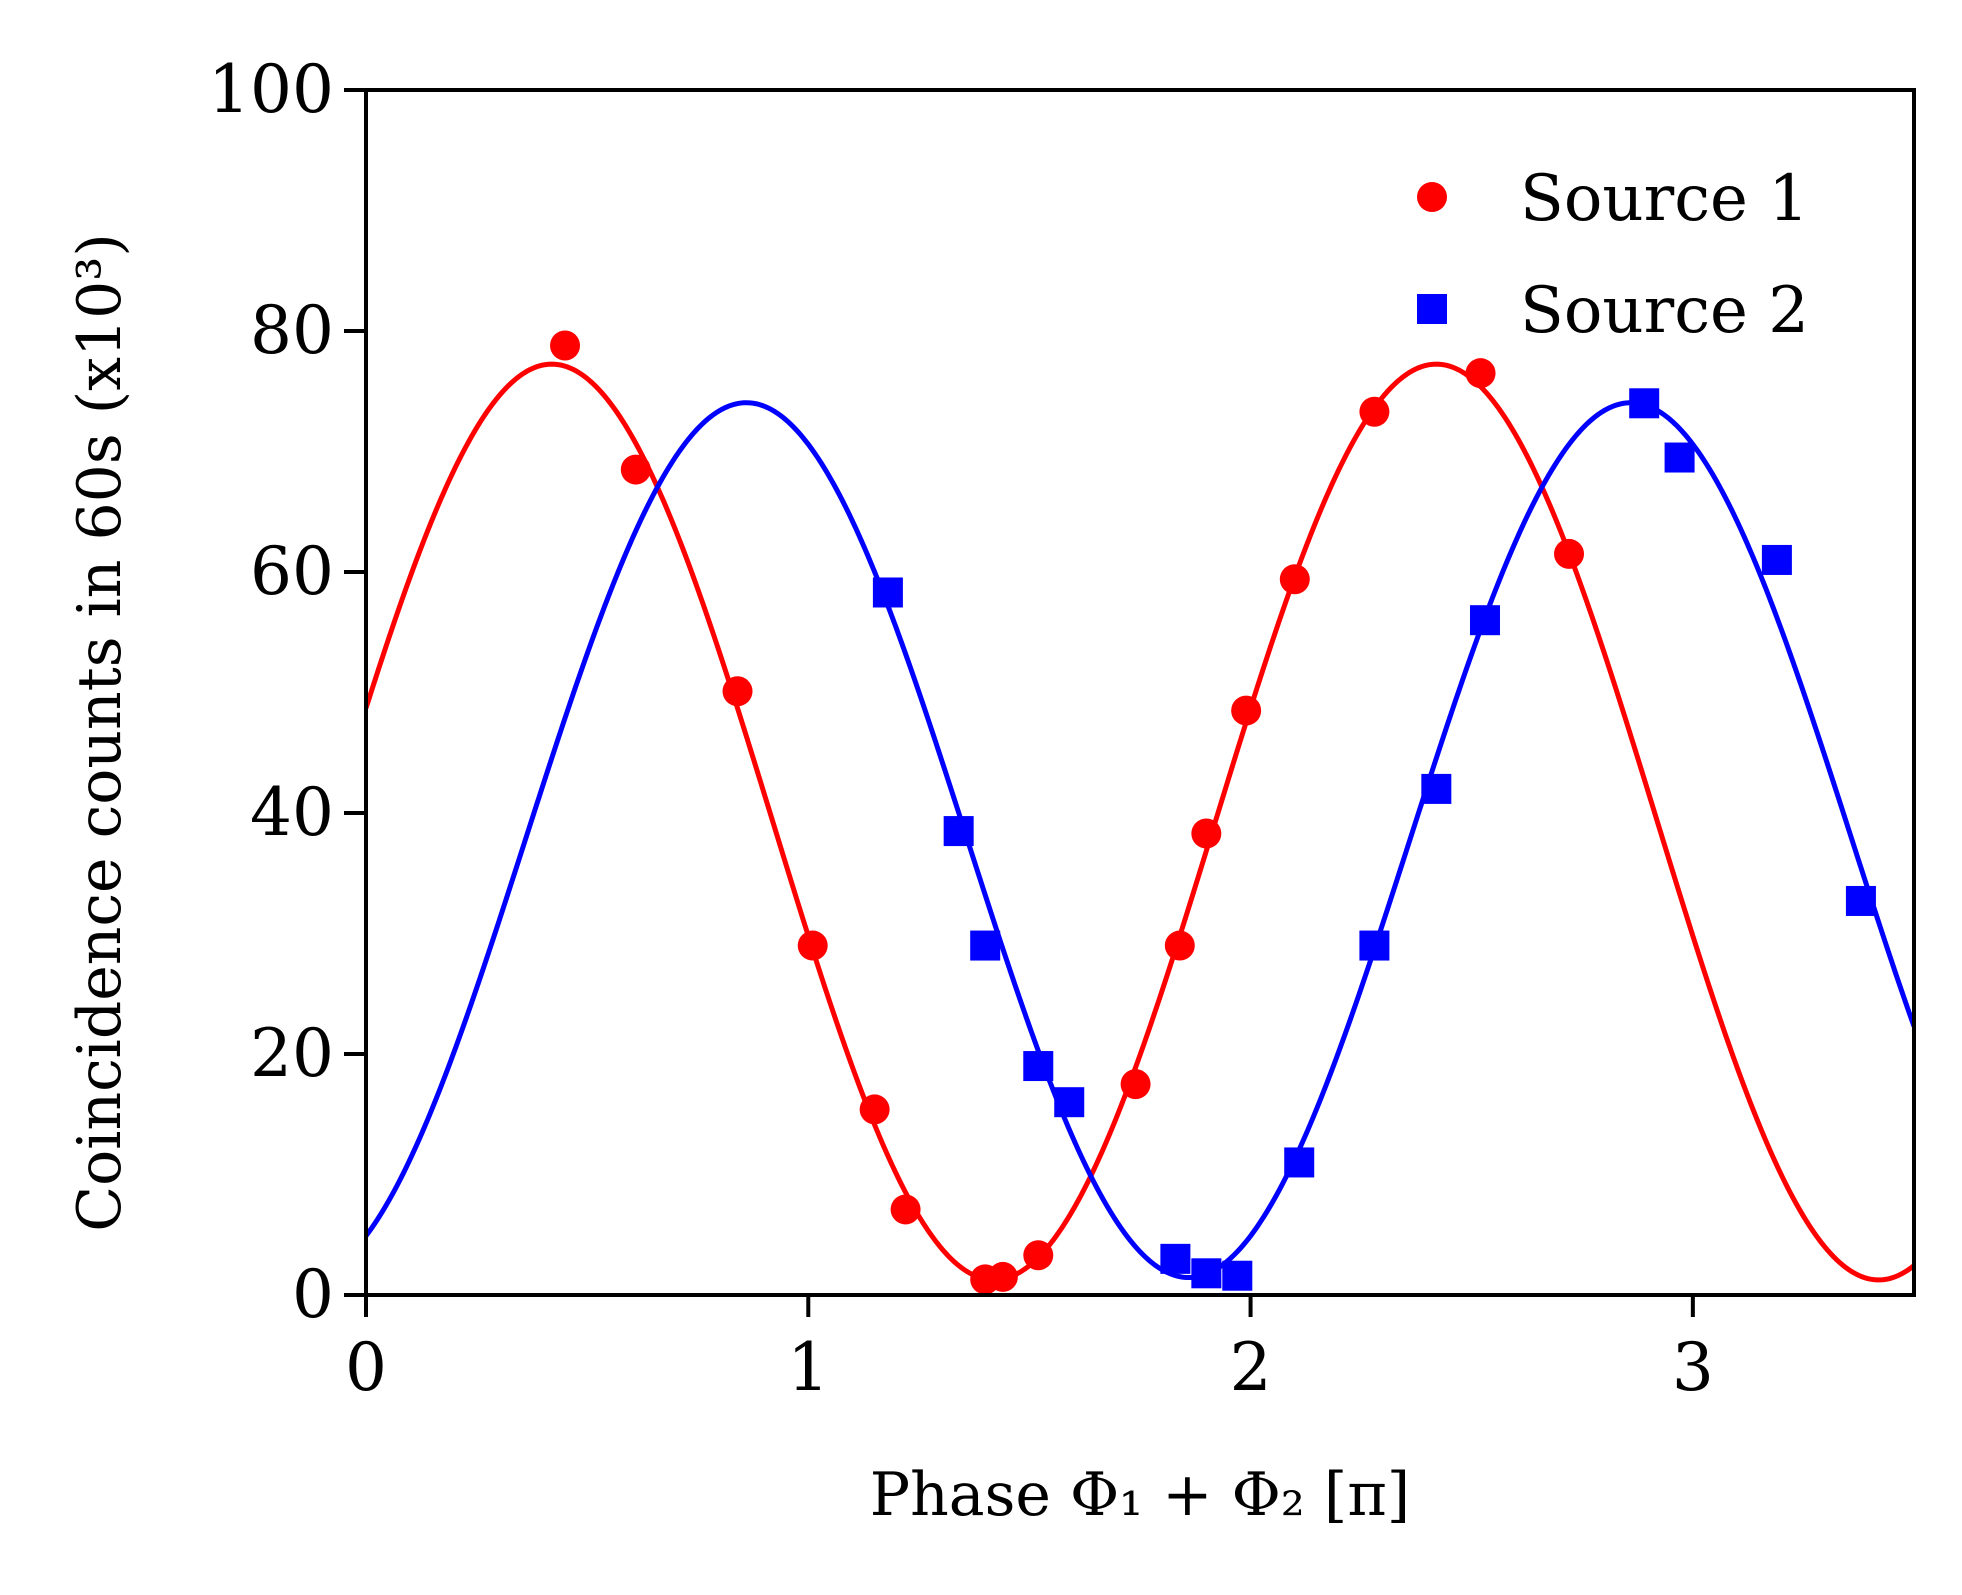 The image size is (1962, 1595). I want to click on y-axis-label: Coincidence counts in 60s (x10³), so click(100, 732).